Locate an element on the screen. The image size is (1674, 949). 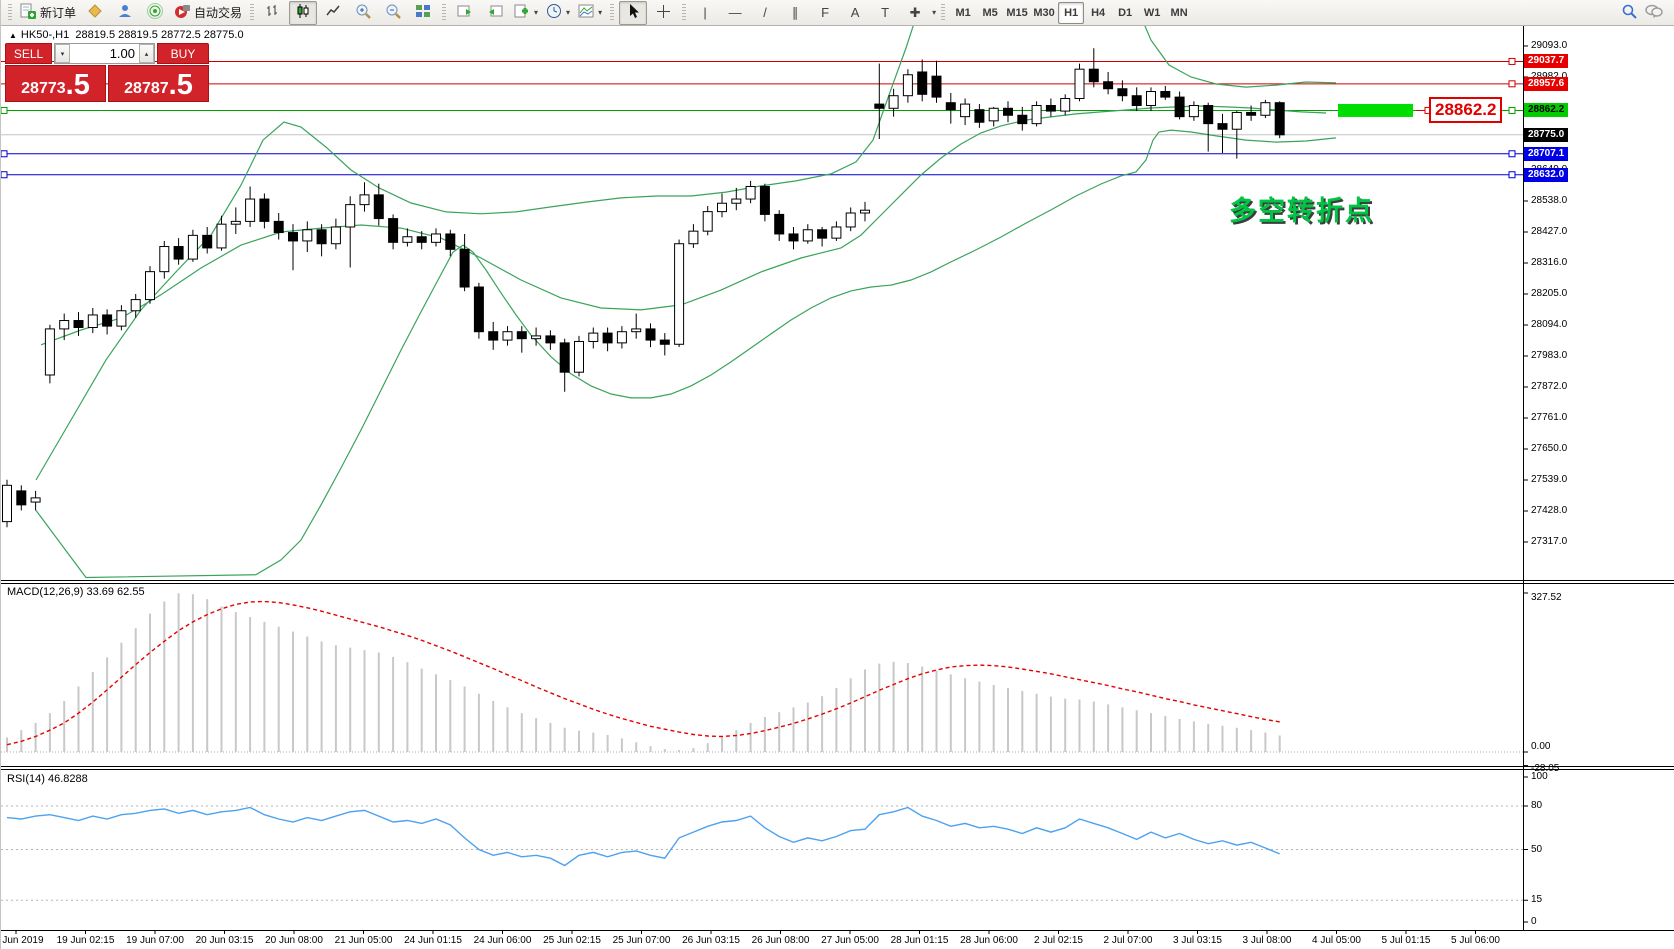
one-click-trade-panel: SELL ▾ ▴ BUY 28773.5 28787.5 is located at coordinates (107, 72).